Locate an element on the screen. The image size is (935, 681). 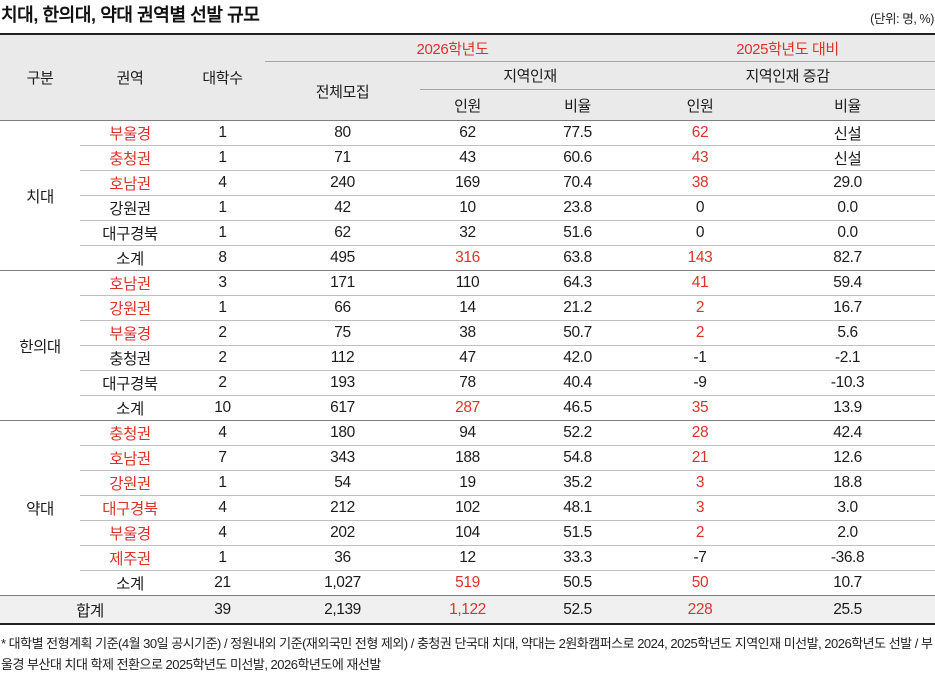
table-row: 소계 21 1,027 519 50.5 50 10.7 is located at coordinates (467, 583).